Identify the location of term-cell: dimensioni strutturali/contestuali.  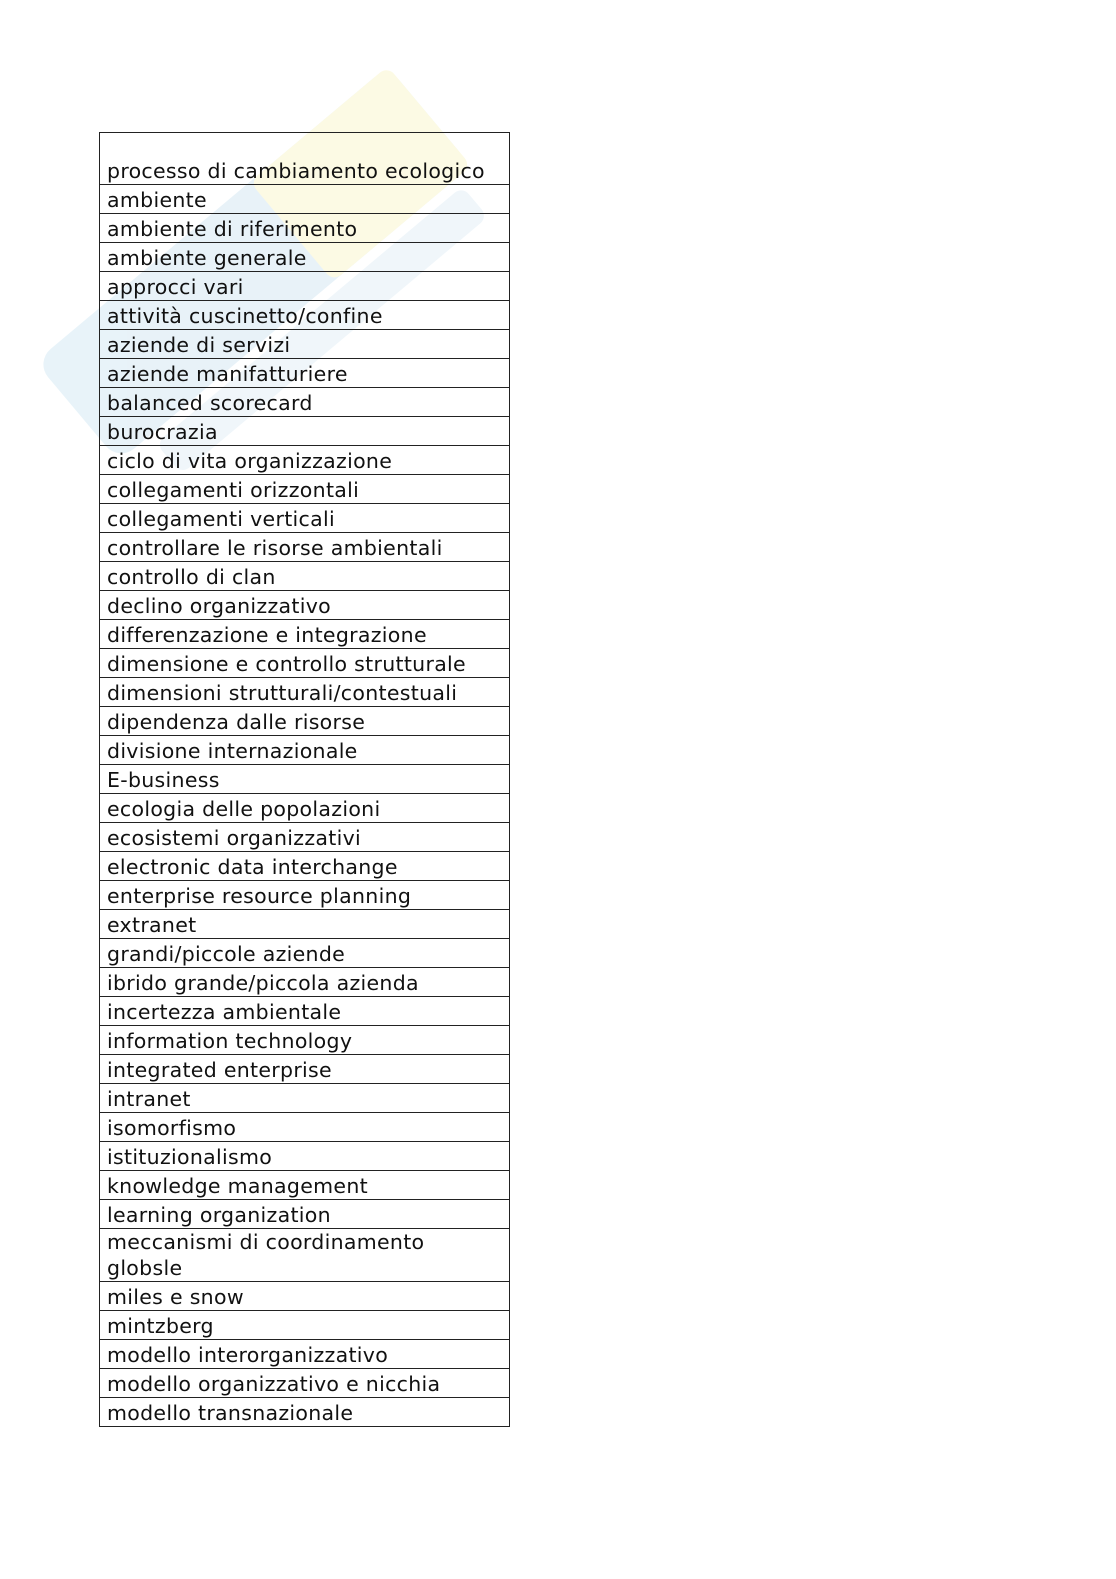
(304, 692).